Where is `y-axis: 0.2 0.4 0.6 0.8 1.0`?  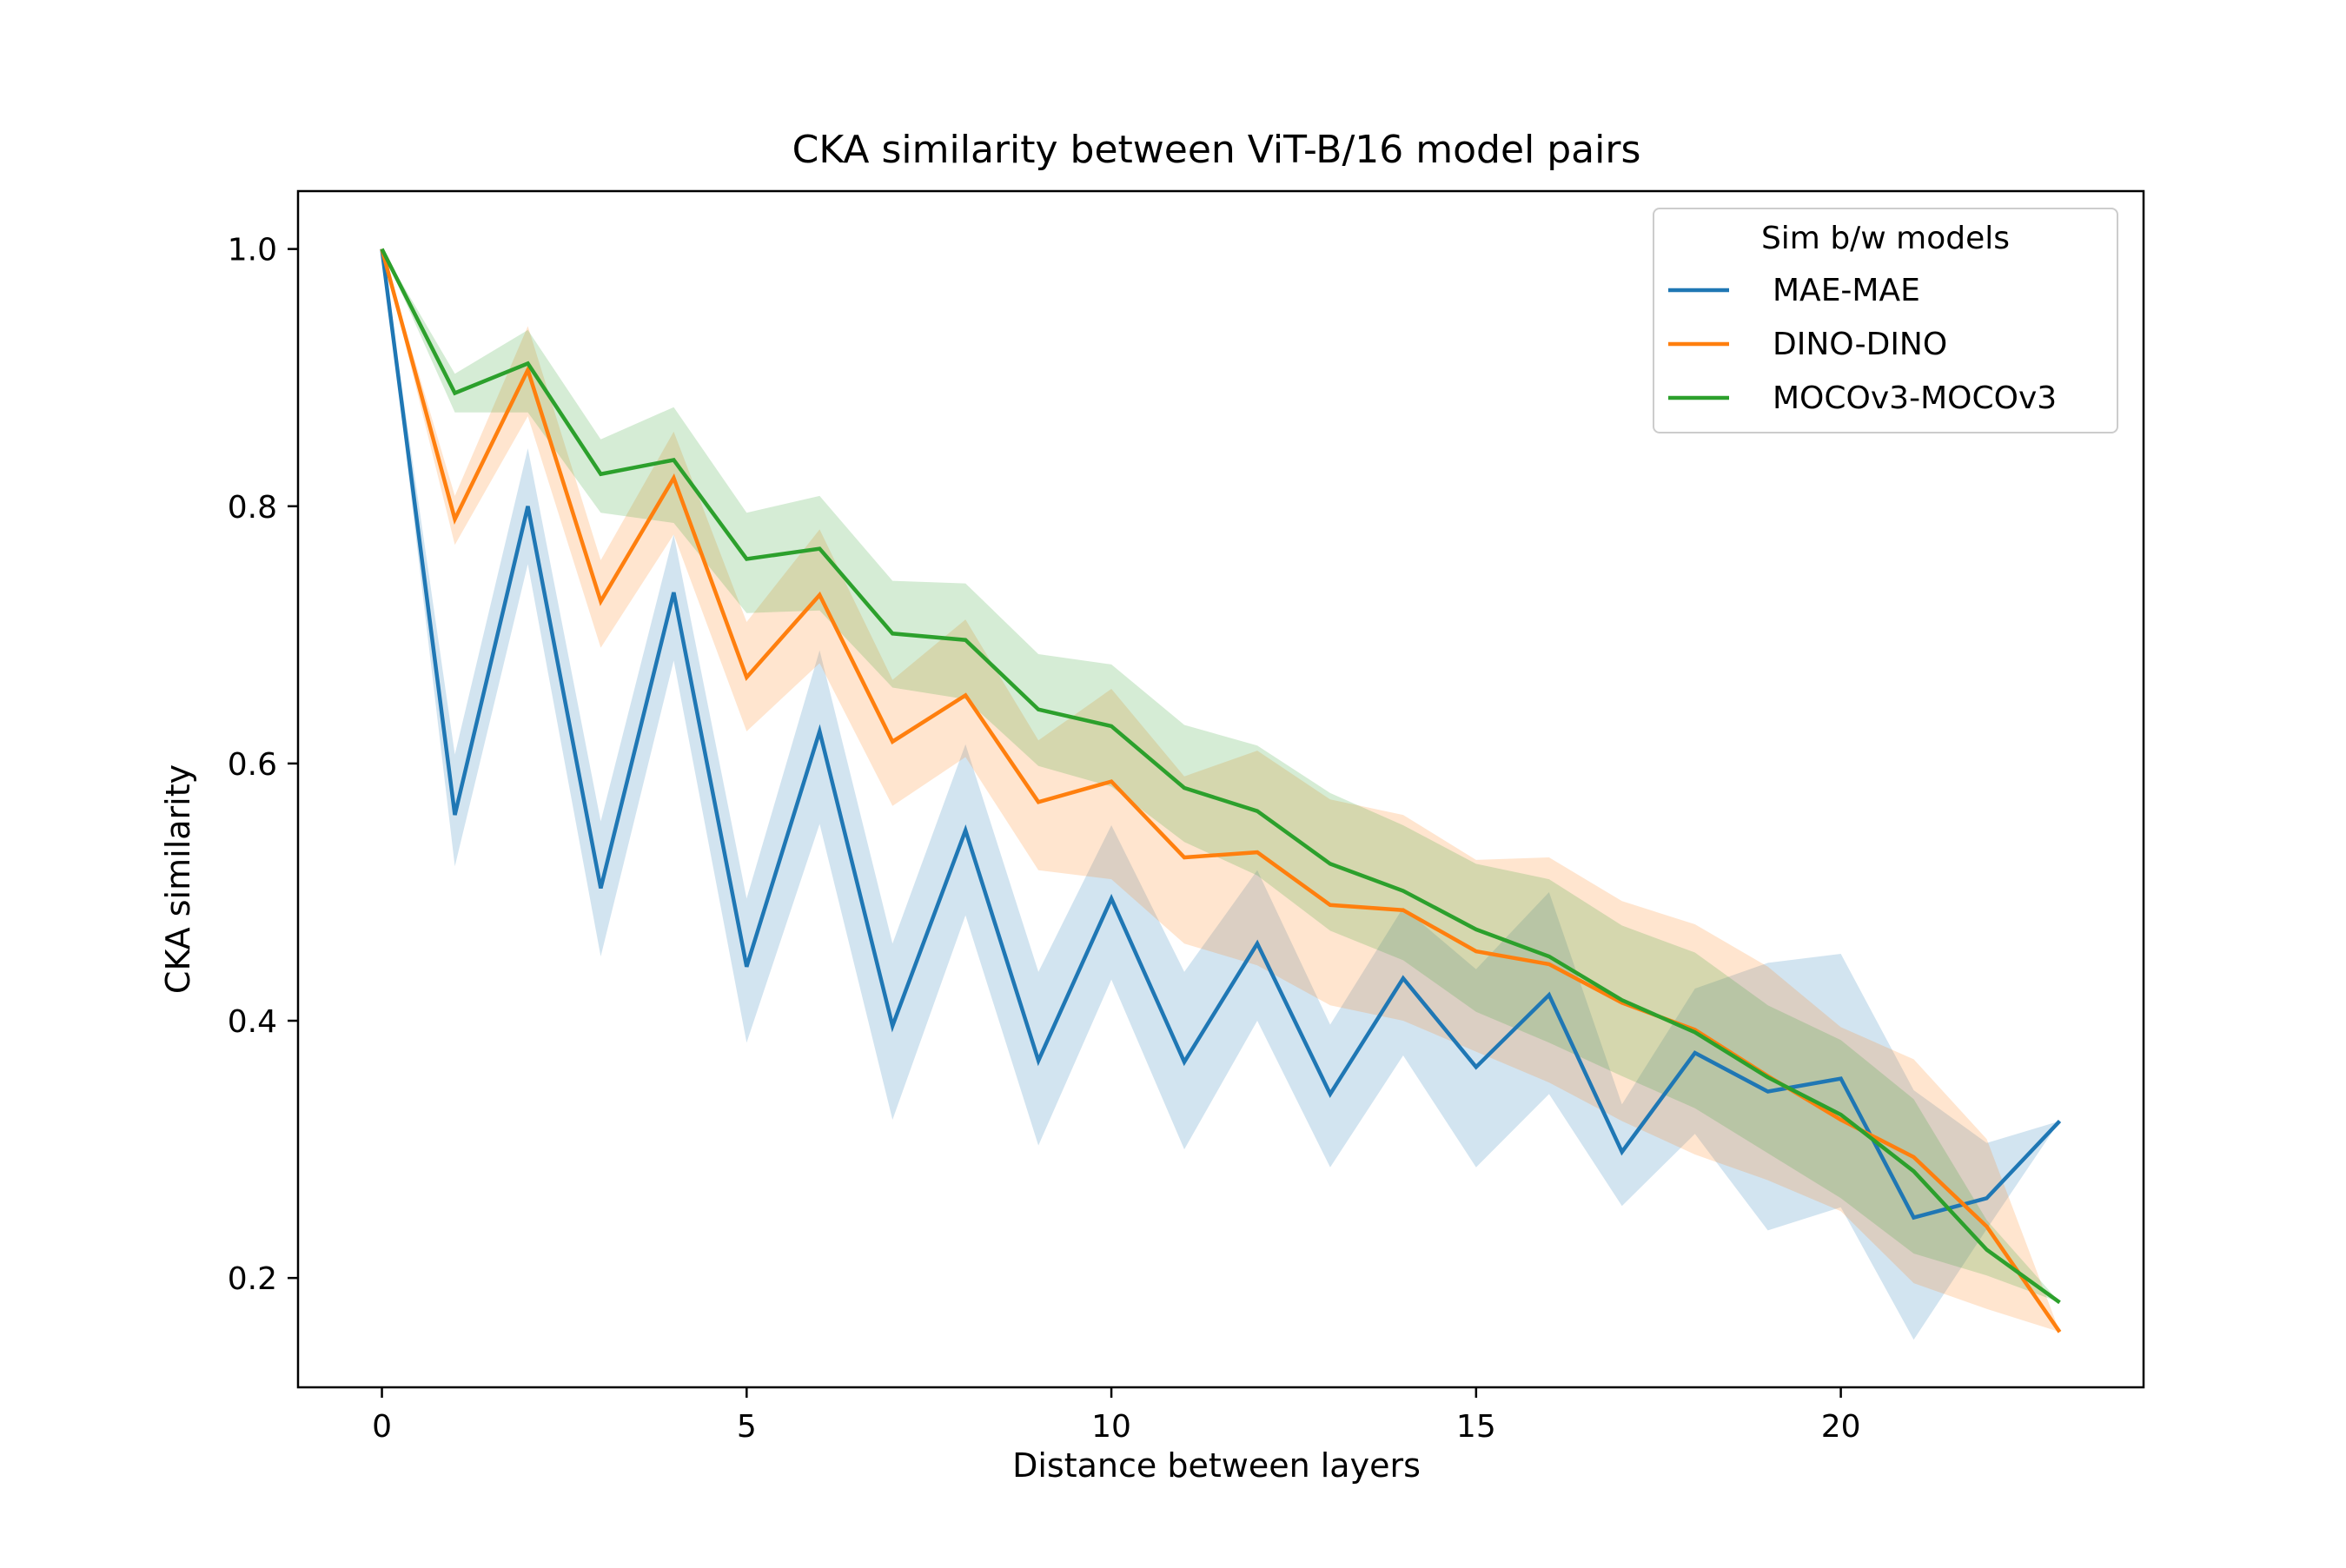
y-axis: 0.2 0.4 0.6 0.8 1.0 is located at coordinates (263, 765).